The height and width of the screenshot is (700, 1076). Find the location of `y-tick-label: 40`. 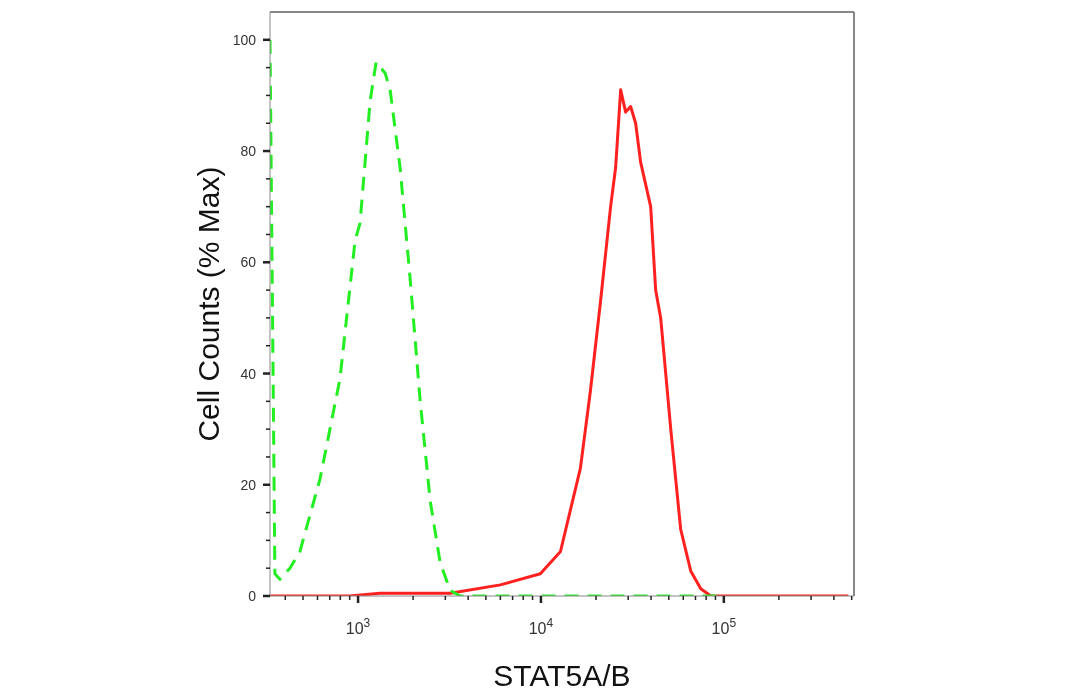

y-tick-label: 40 is located at coordinates (248, 373).